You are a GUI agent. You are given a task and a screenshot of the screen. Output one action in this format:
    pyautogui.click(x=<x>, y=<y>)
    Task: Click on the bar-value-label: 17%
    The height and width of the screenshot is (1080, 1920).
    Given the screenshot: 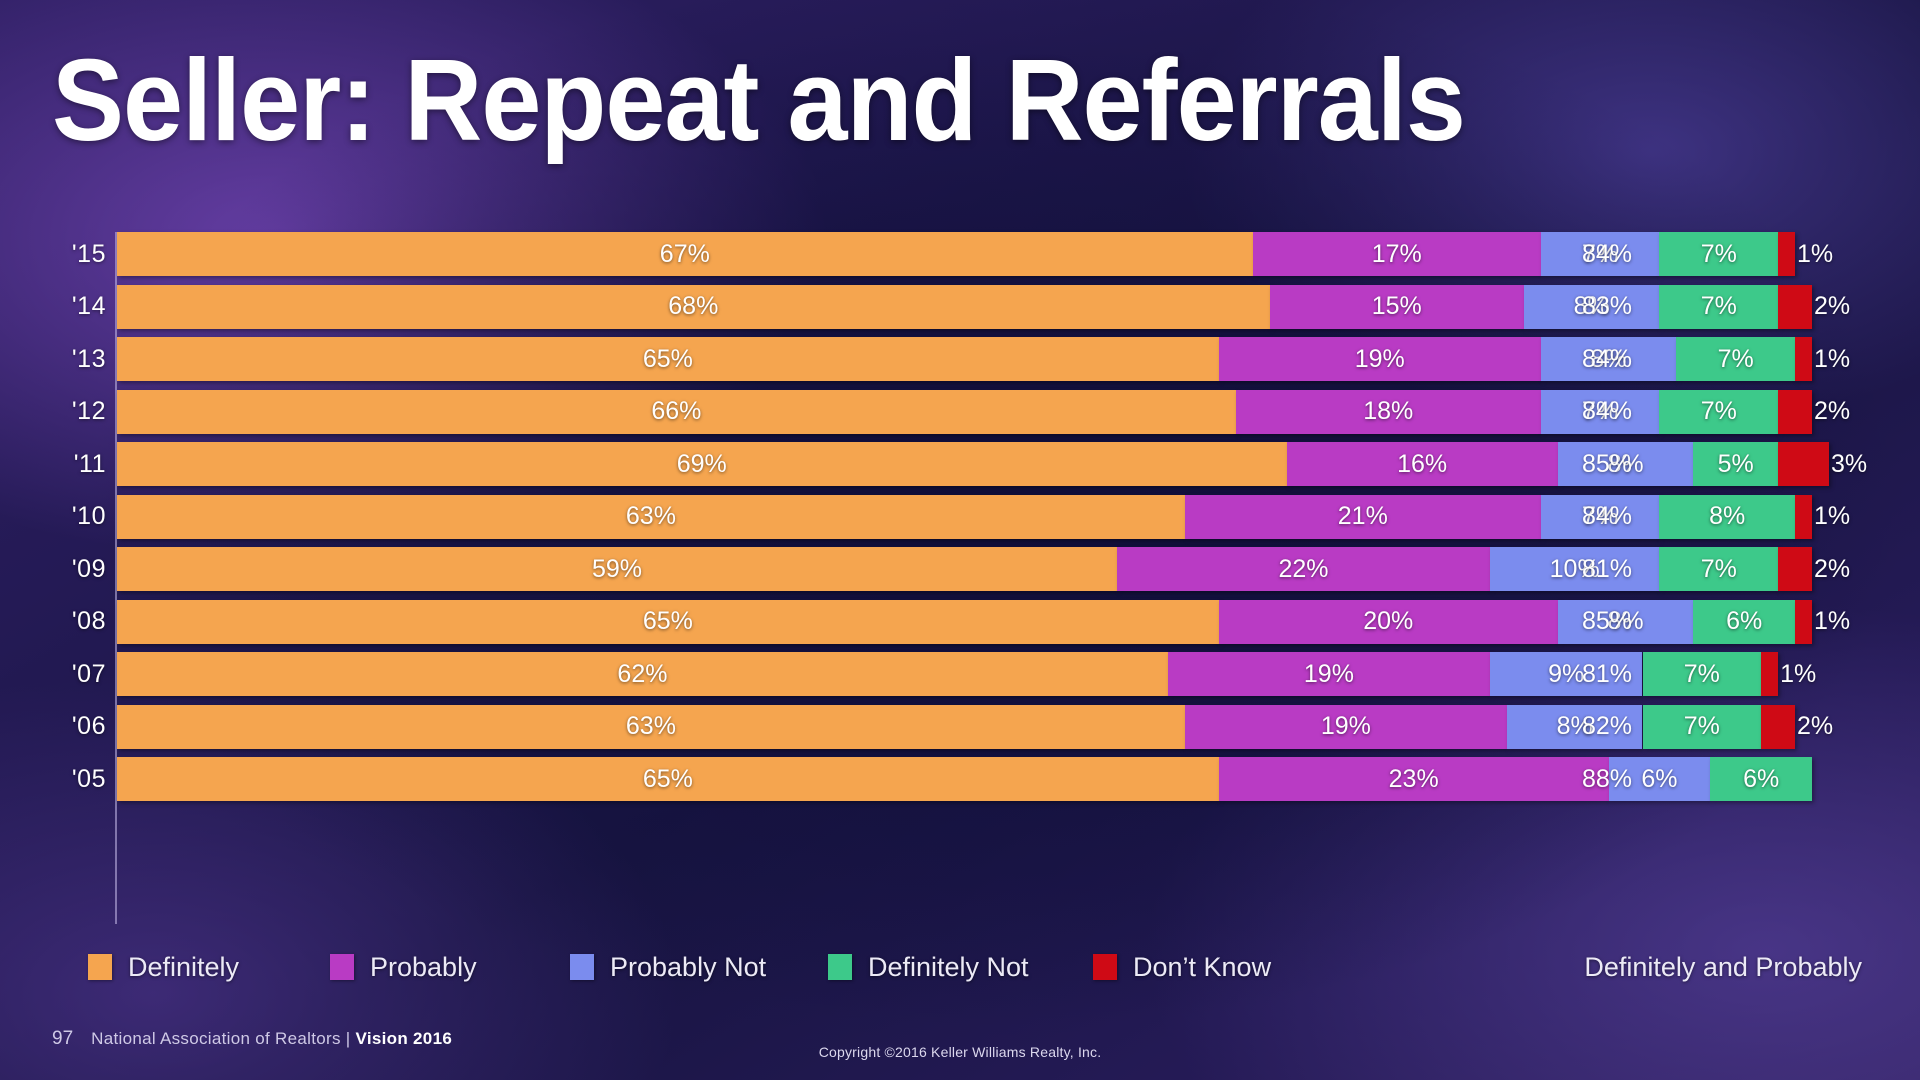 What is the action you would take?
    pyautogui.click(x=1396, y=253)
    